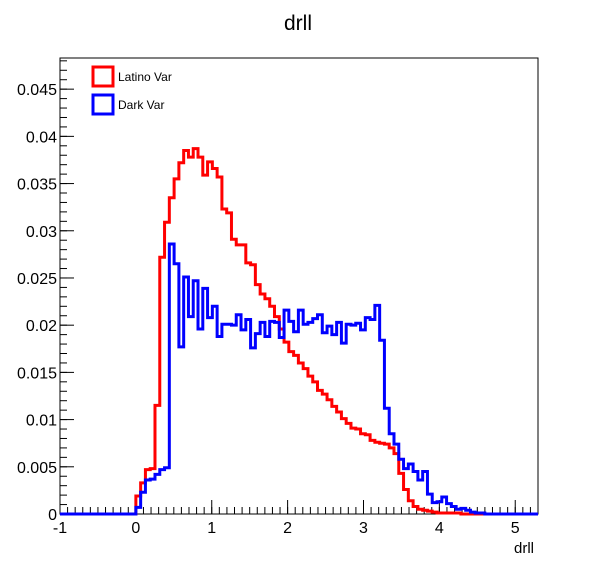 The image size is (596, 572). What do you see at coordinates (41, 421) in the screenshot?
I see `y-tick-label: 0.01` at bounding box center [41, 421].